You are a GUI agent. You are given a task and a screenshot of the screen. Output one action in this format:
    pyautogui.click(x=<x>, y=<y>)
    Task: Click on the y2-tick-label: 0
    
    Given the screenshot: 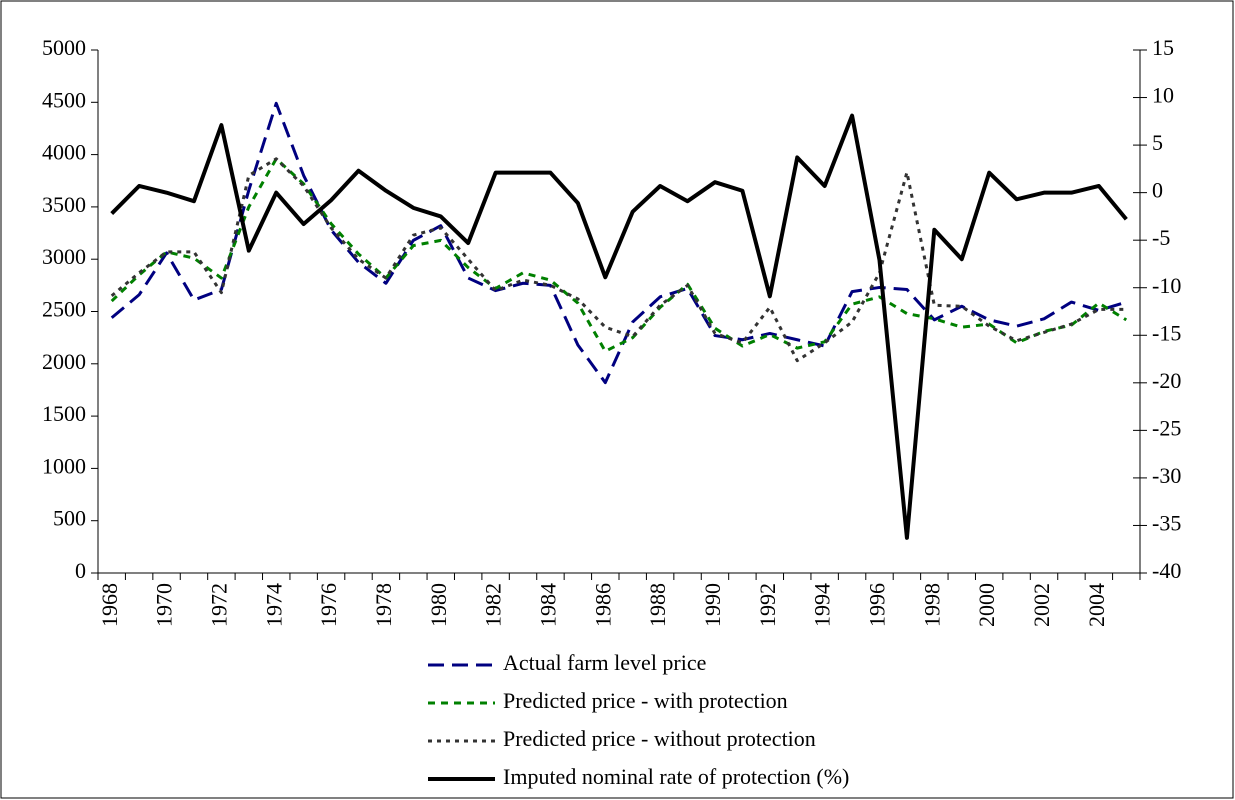 What is the action you would take?
    pyautogui.click(x=1157, y=190)
    